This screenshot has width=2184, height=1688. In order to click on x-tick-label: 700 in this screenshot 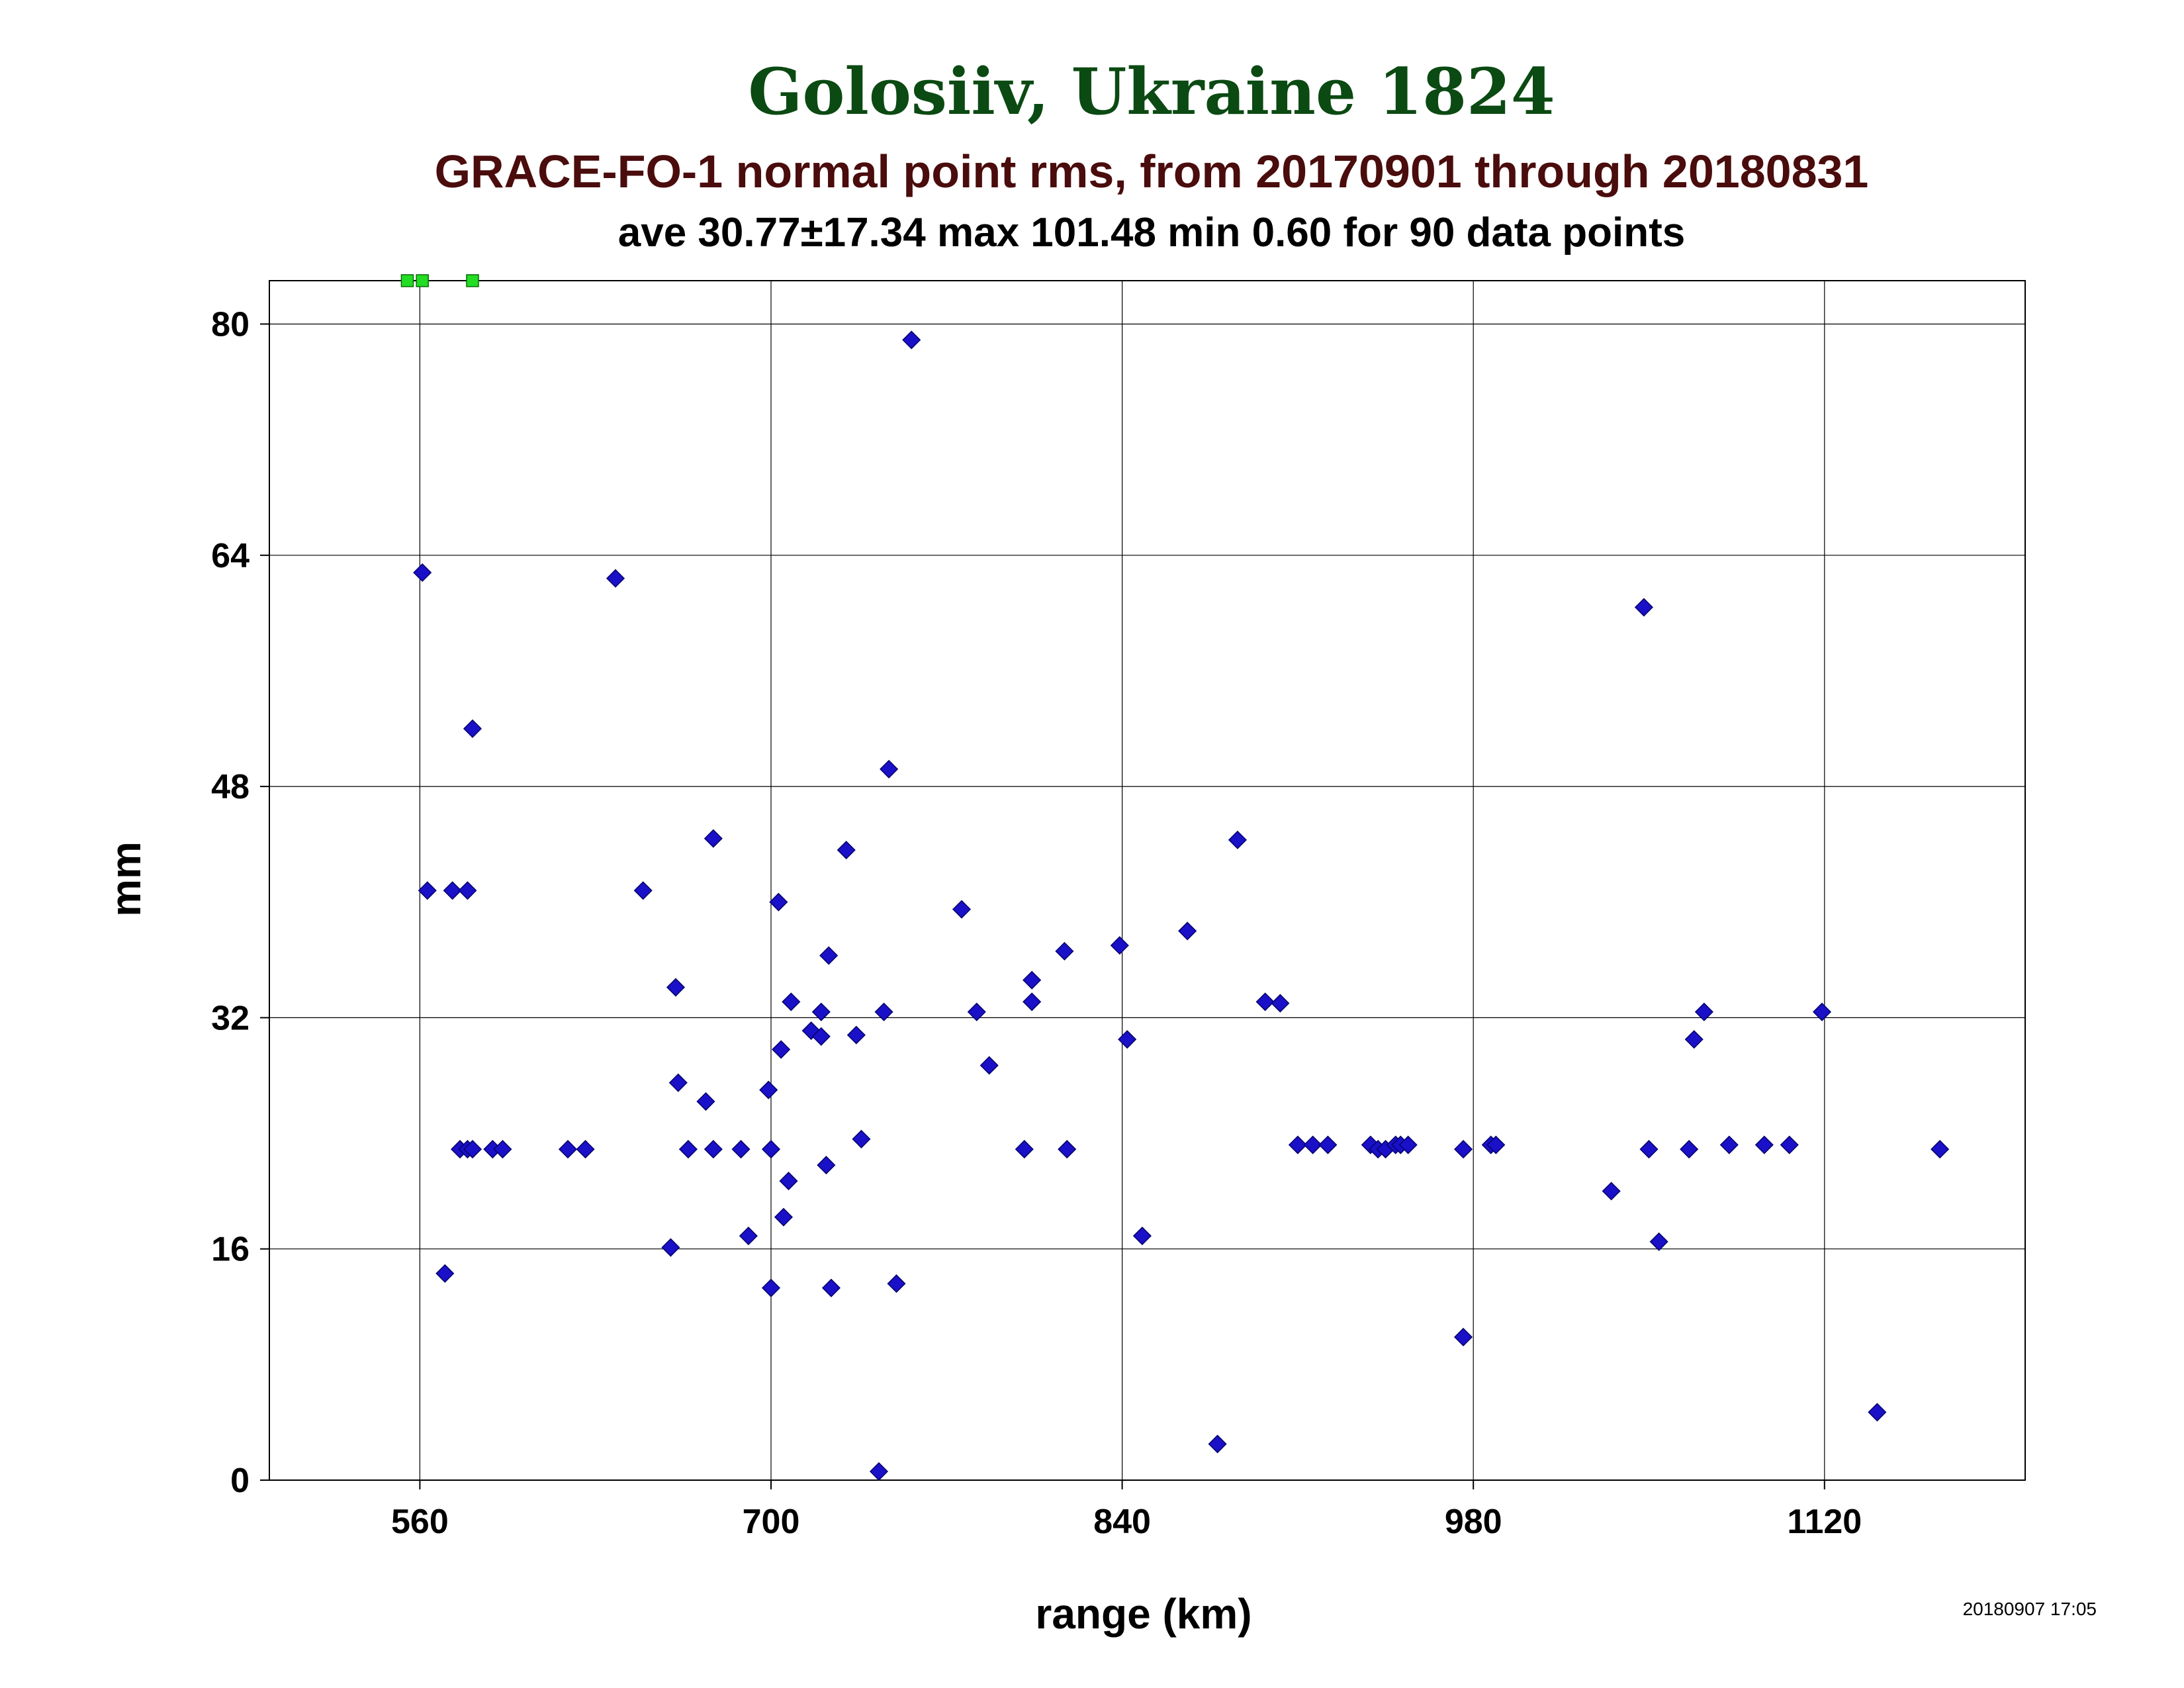, I will do `click(771, 1522)`.